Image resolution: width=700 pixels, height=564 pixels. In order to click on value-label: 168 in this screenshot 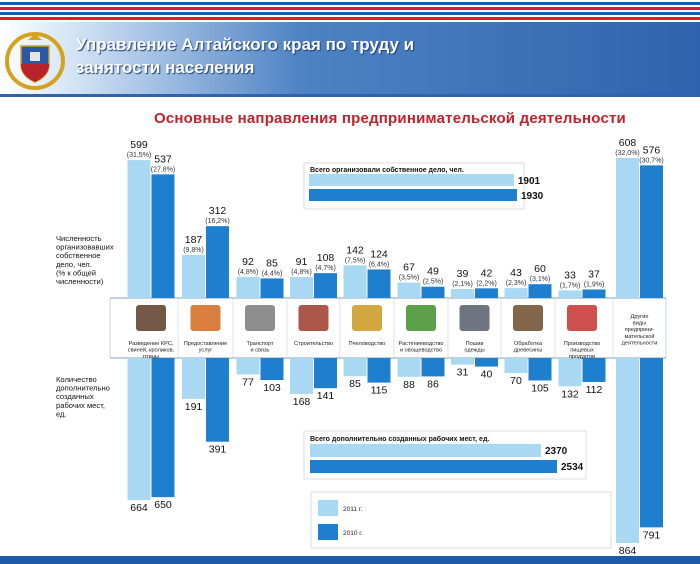, I will do `click(302, 402)`.